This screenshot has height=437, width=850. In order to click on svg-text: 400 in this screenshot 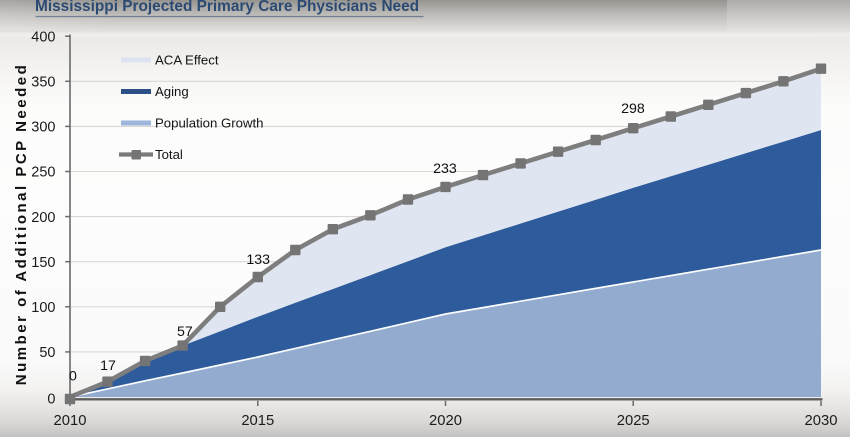, I will do `click(43, 37)`.